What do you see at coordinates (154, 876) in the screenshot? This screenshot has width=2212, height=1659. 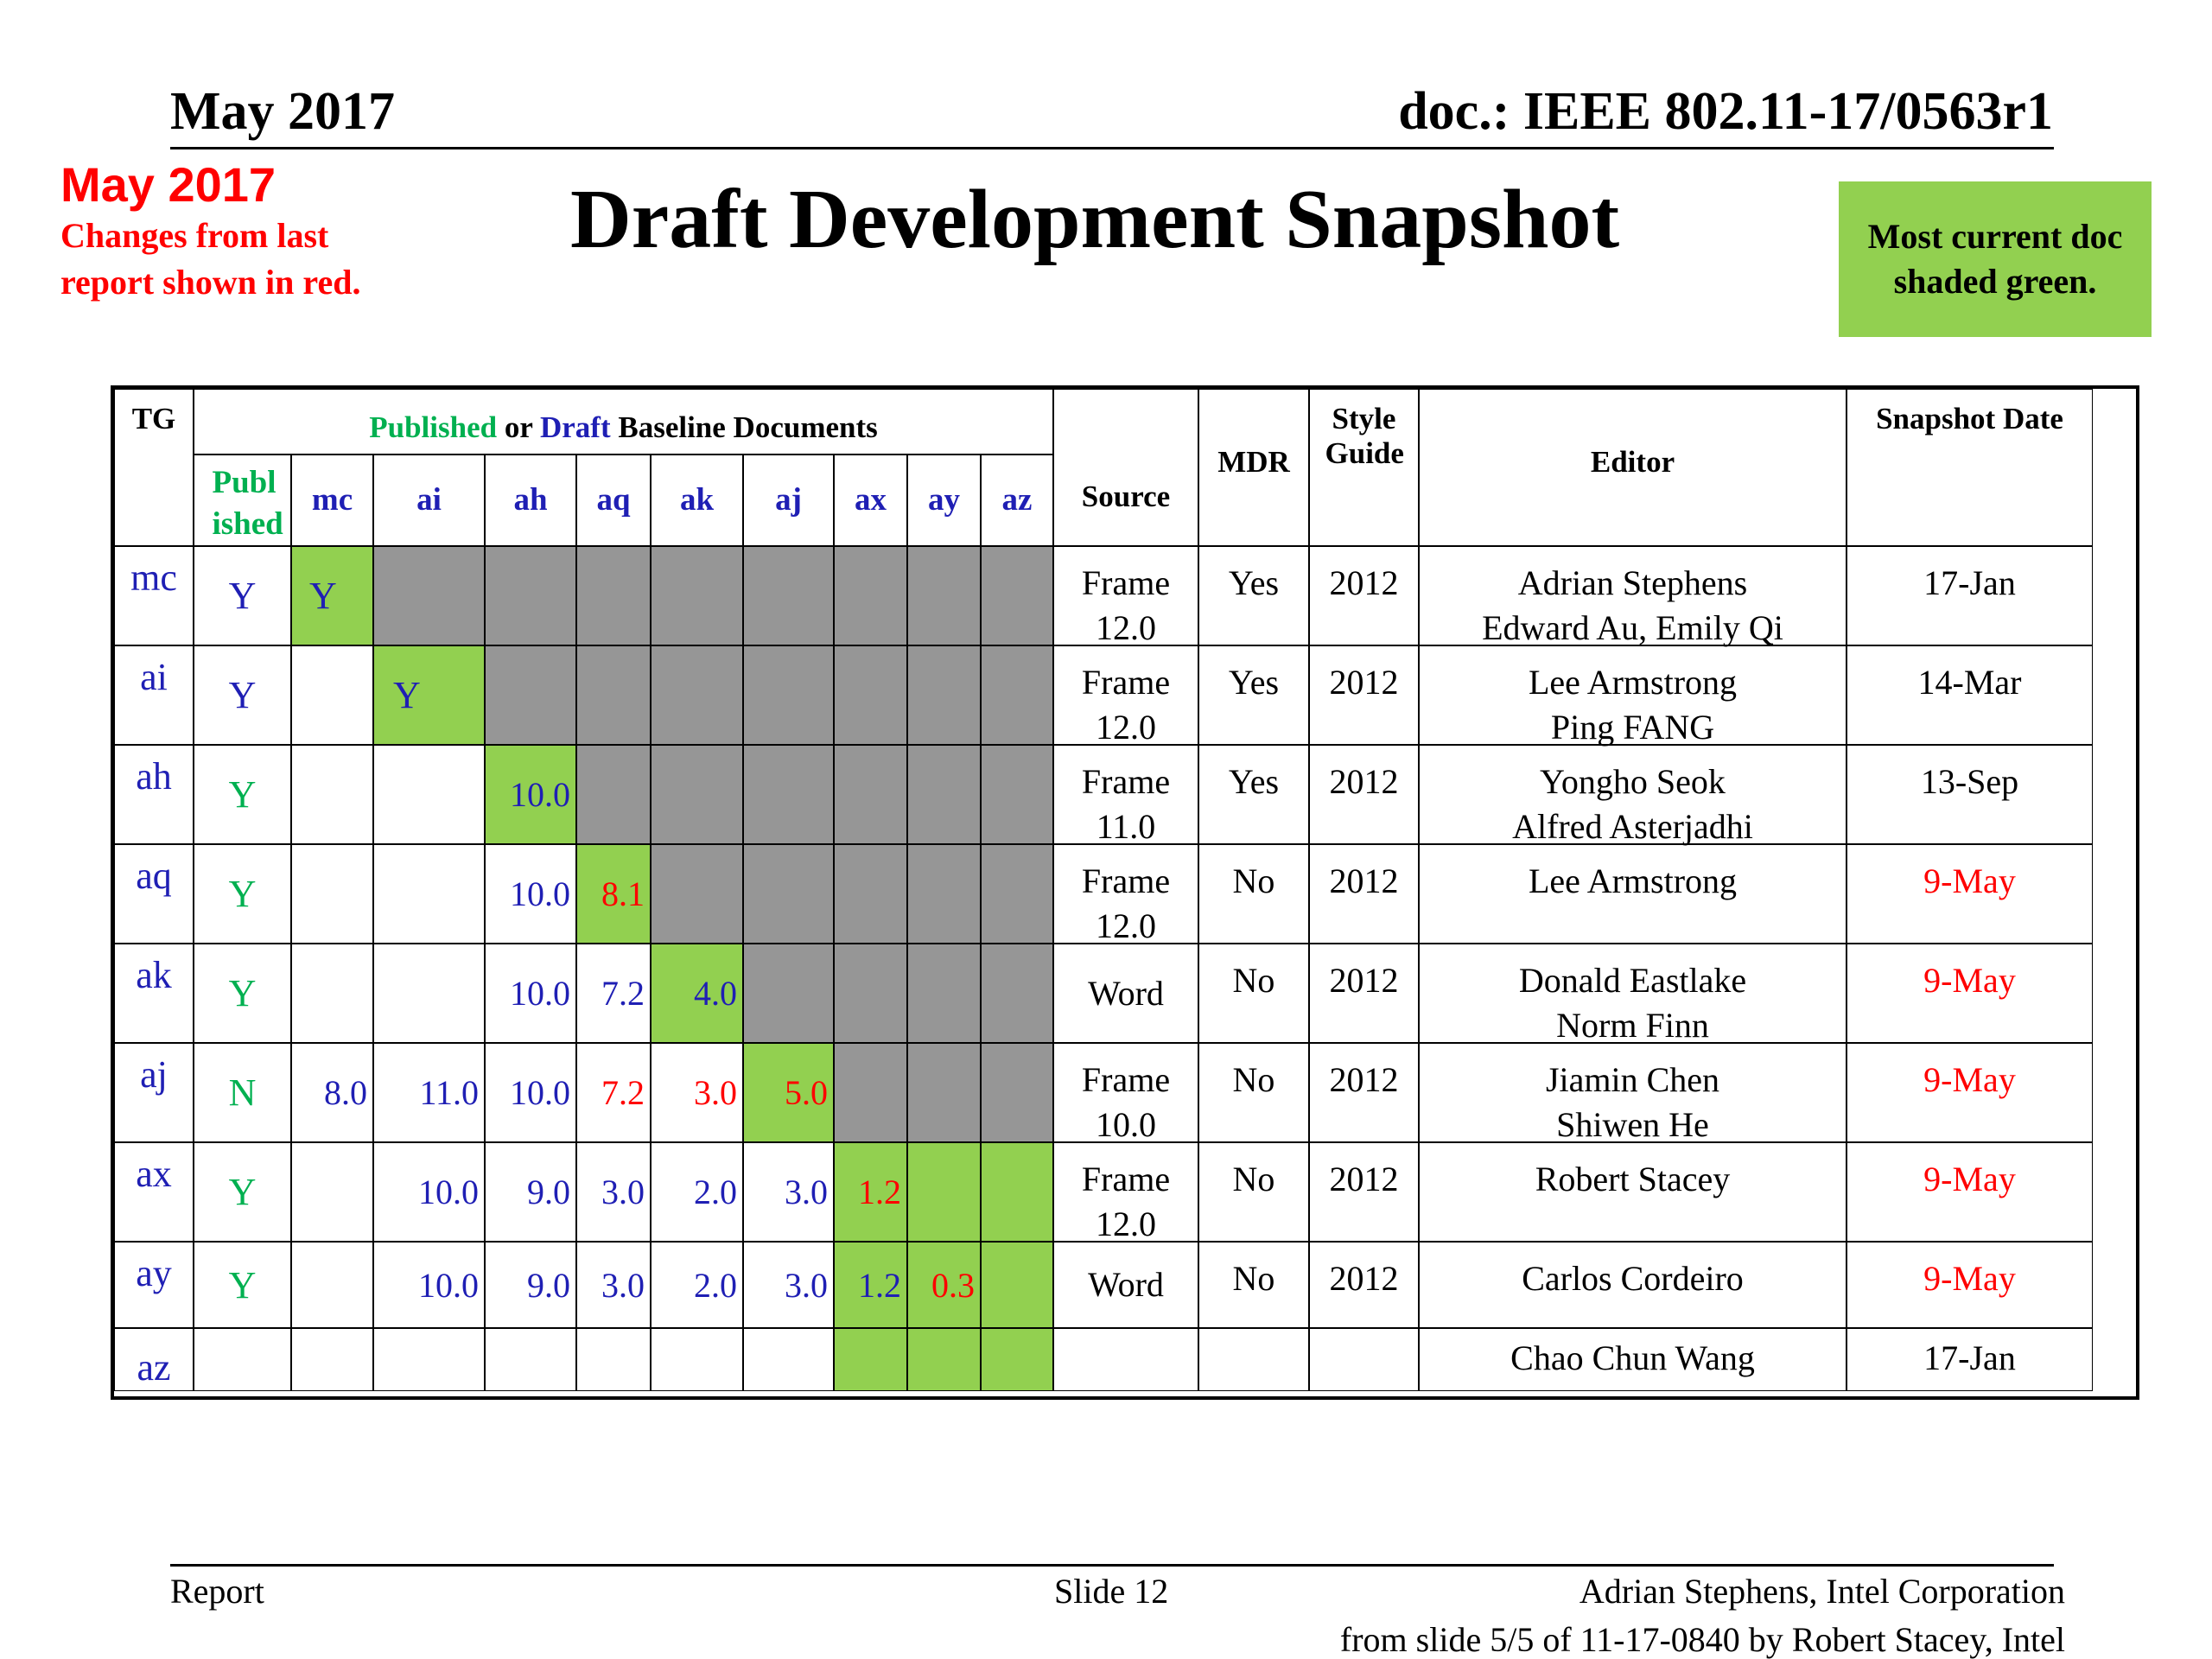 I see `row-aq-tg-text: aq` at bounding box center [154, 876].